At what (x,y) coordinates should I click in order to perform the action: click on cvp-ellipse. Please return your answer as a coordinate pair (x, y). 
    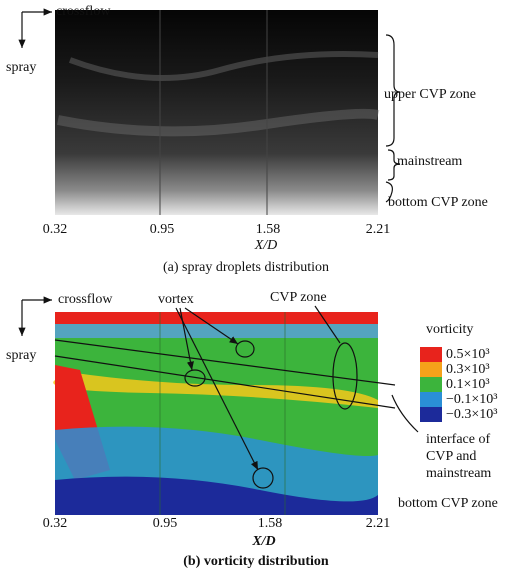
    Looking at the image, I should click on (345, 376).